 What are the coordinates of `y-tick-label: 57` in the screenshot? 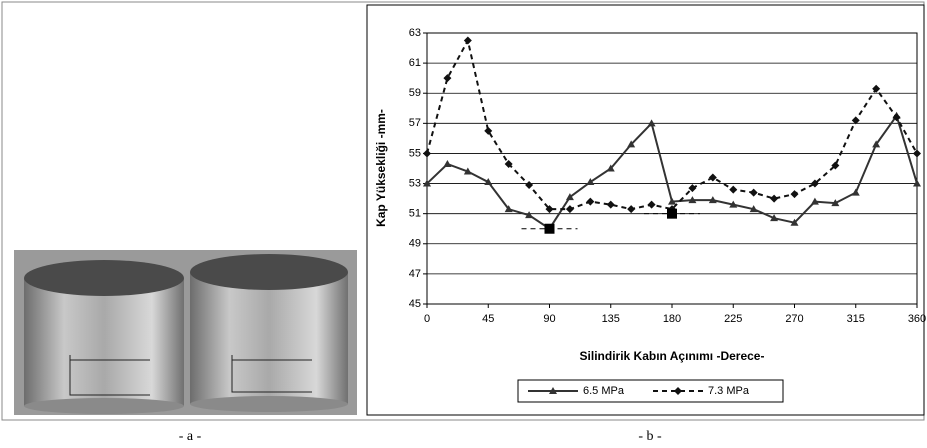 It's located at (415, 123).